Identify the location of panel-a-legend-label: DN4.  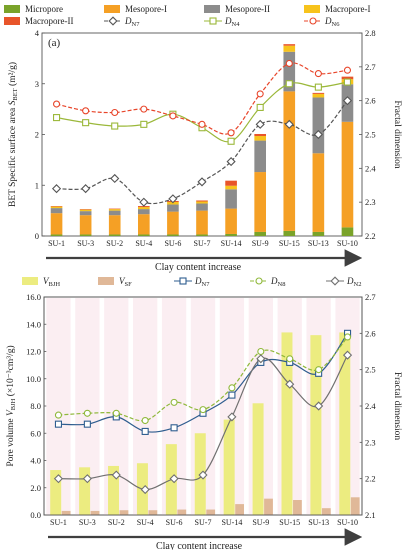
(232, 22).